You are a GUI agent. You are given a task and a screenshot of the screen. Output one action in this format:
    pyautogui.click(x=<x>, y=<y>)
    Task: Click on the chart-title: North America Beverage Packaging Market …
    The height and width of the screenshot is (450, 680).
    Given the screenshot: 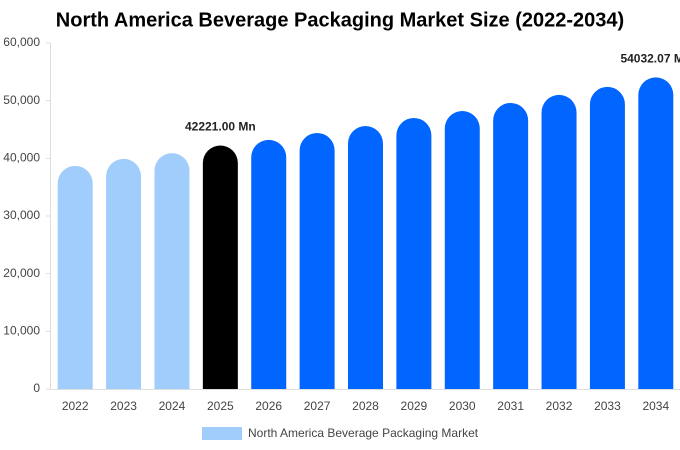 What is the action you would take?
    pyautogui.click(x=340, y=20)
    